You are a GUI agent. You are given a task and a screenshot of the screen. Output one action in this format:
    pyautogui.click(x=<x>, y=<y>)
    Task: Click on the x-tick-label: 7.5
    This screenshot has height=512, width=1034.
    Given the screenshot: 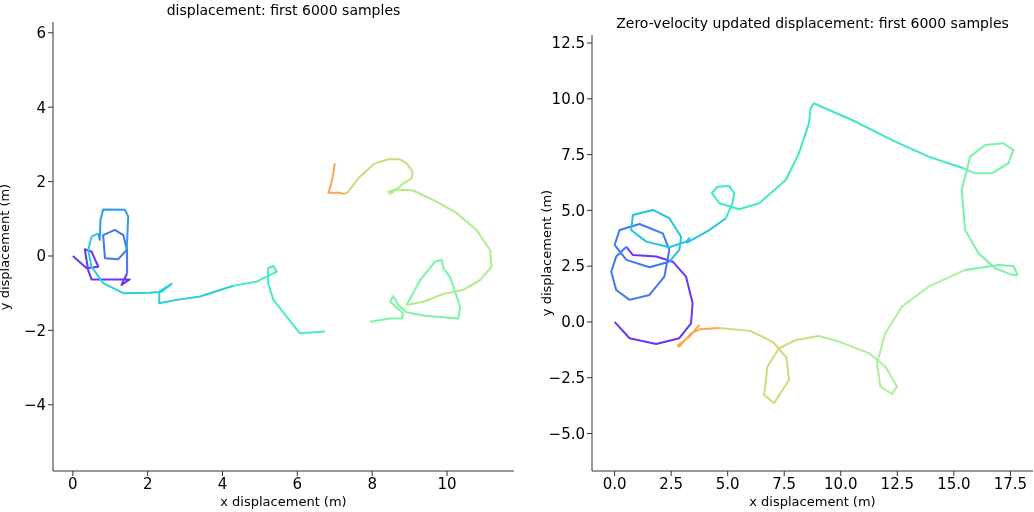 What is the action you would take?
    pyautogui.click(x=784, y=483)
    